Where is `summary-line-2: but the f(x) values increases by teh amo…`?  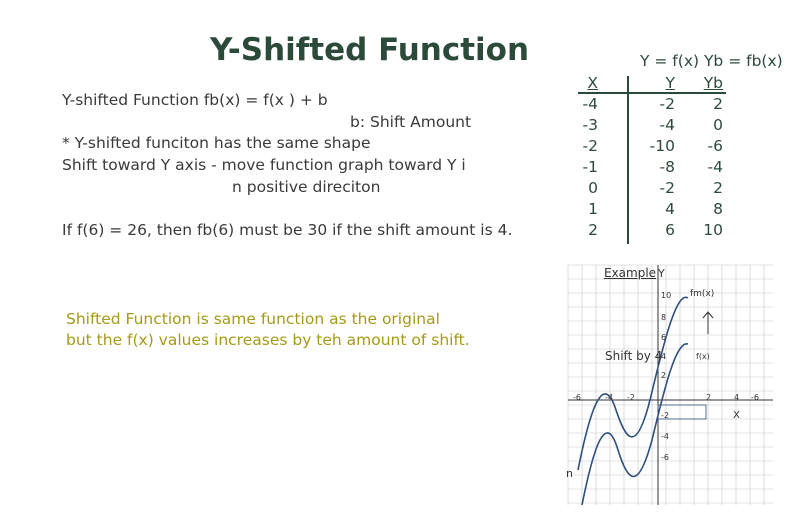
summary-line-2: but the f(x) values increases by teh amo… is located at coordinates (268, 340).